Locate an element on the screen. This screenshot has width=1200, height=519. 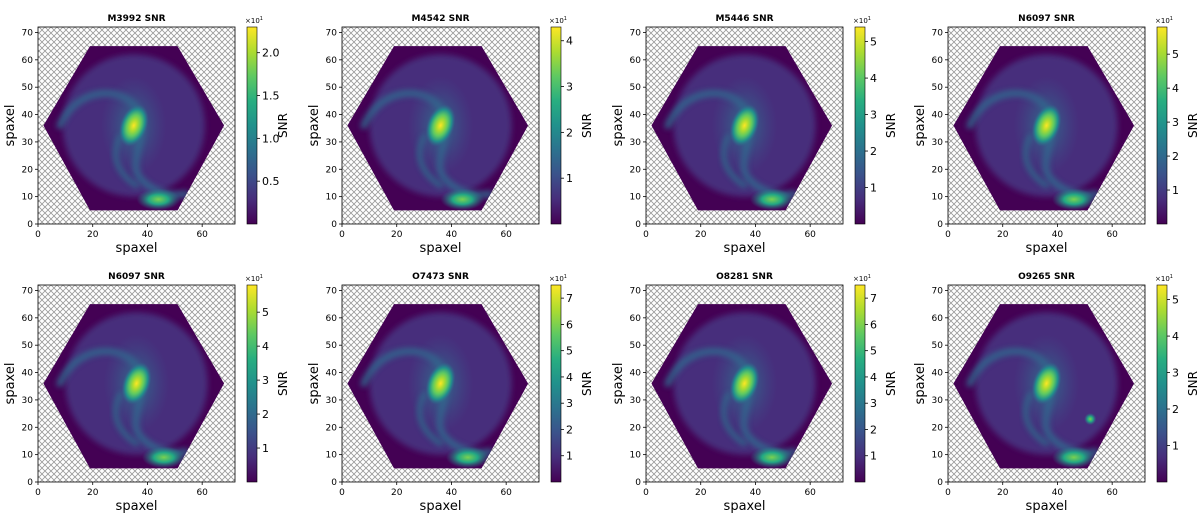
secondary-clump is located at coordinates (163, 457).